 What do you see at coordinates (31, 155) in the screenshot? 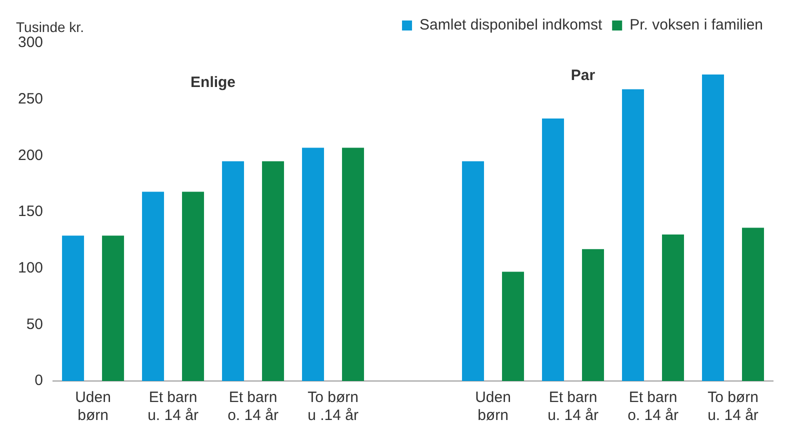
I see `y-tick-label: 200` at bounding box center [31, 155].